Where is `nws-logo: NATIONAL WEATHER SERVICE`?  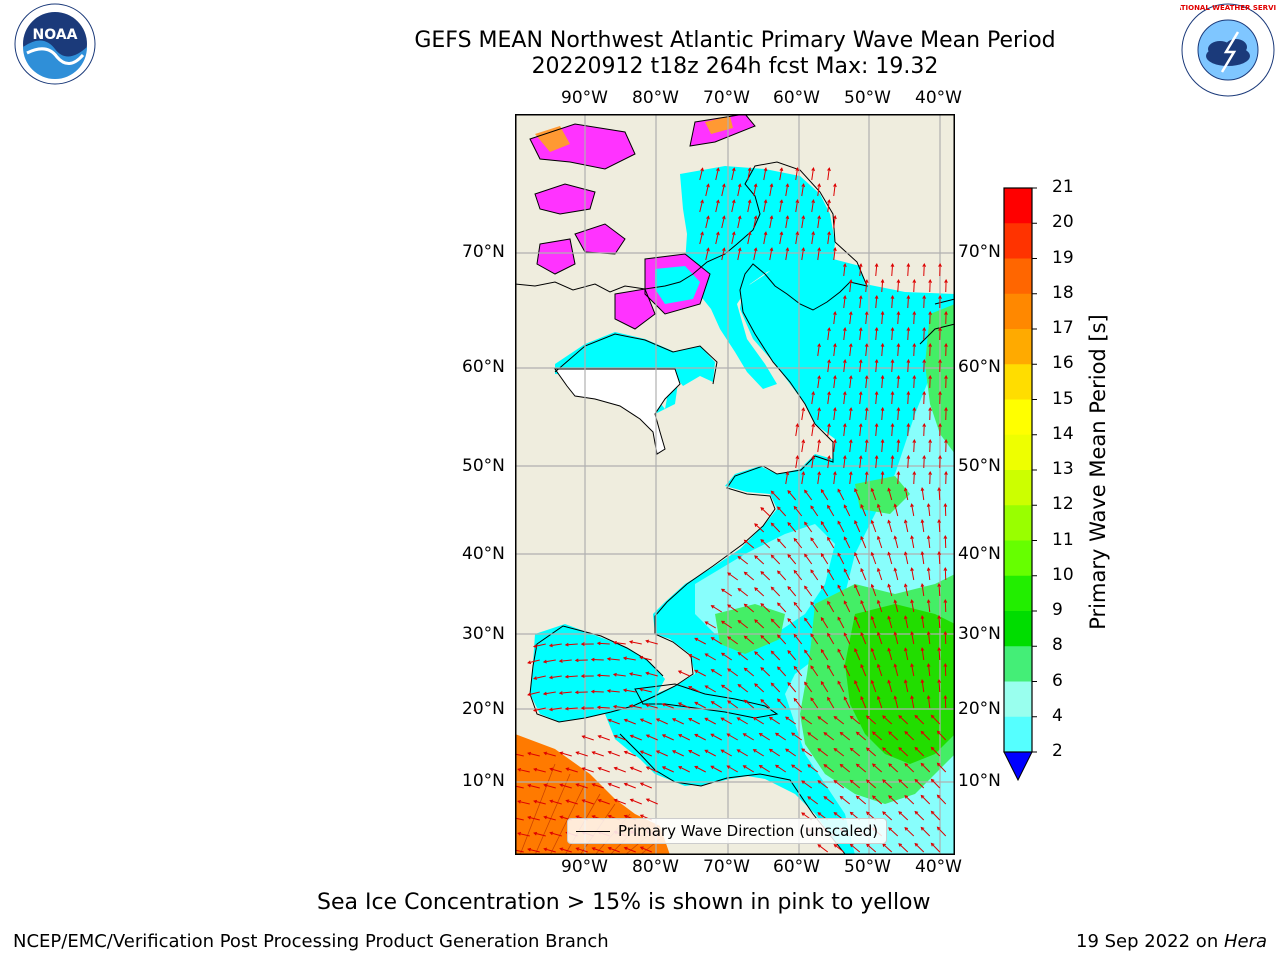 nws-logo: NATIONAL WEATHER SERVICE is located at coordinates (1225, 50).